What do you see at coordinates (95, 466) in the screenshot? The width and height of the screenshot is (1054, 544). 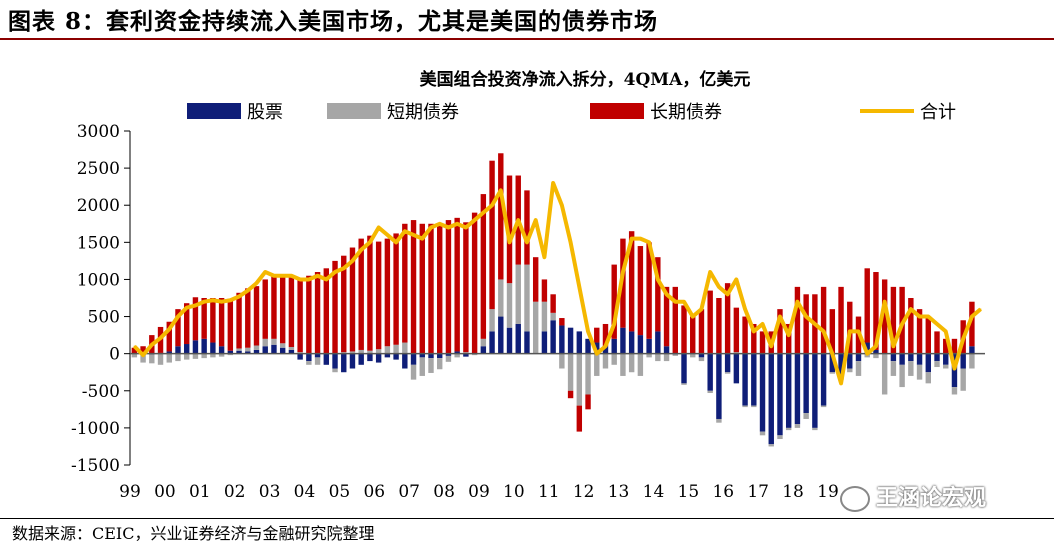 I see `y-tick-label: -1500` at bounding box center [95, 466].